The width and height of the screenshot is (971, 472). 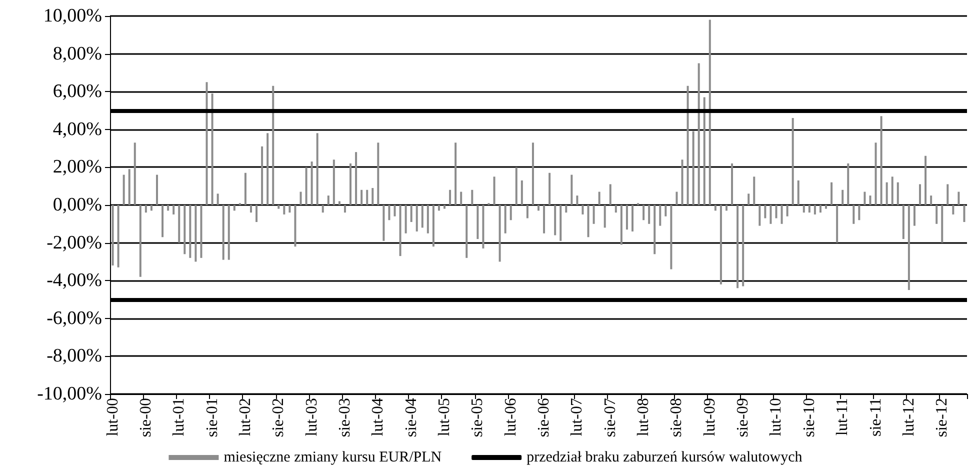 What do you see at coordinates (245, 417) in the screenshot?
I see `x-tick-label: lut-02` at bounding box center [245, 417].